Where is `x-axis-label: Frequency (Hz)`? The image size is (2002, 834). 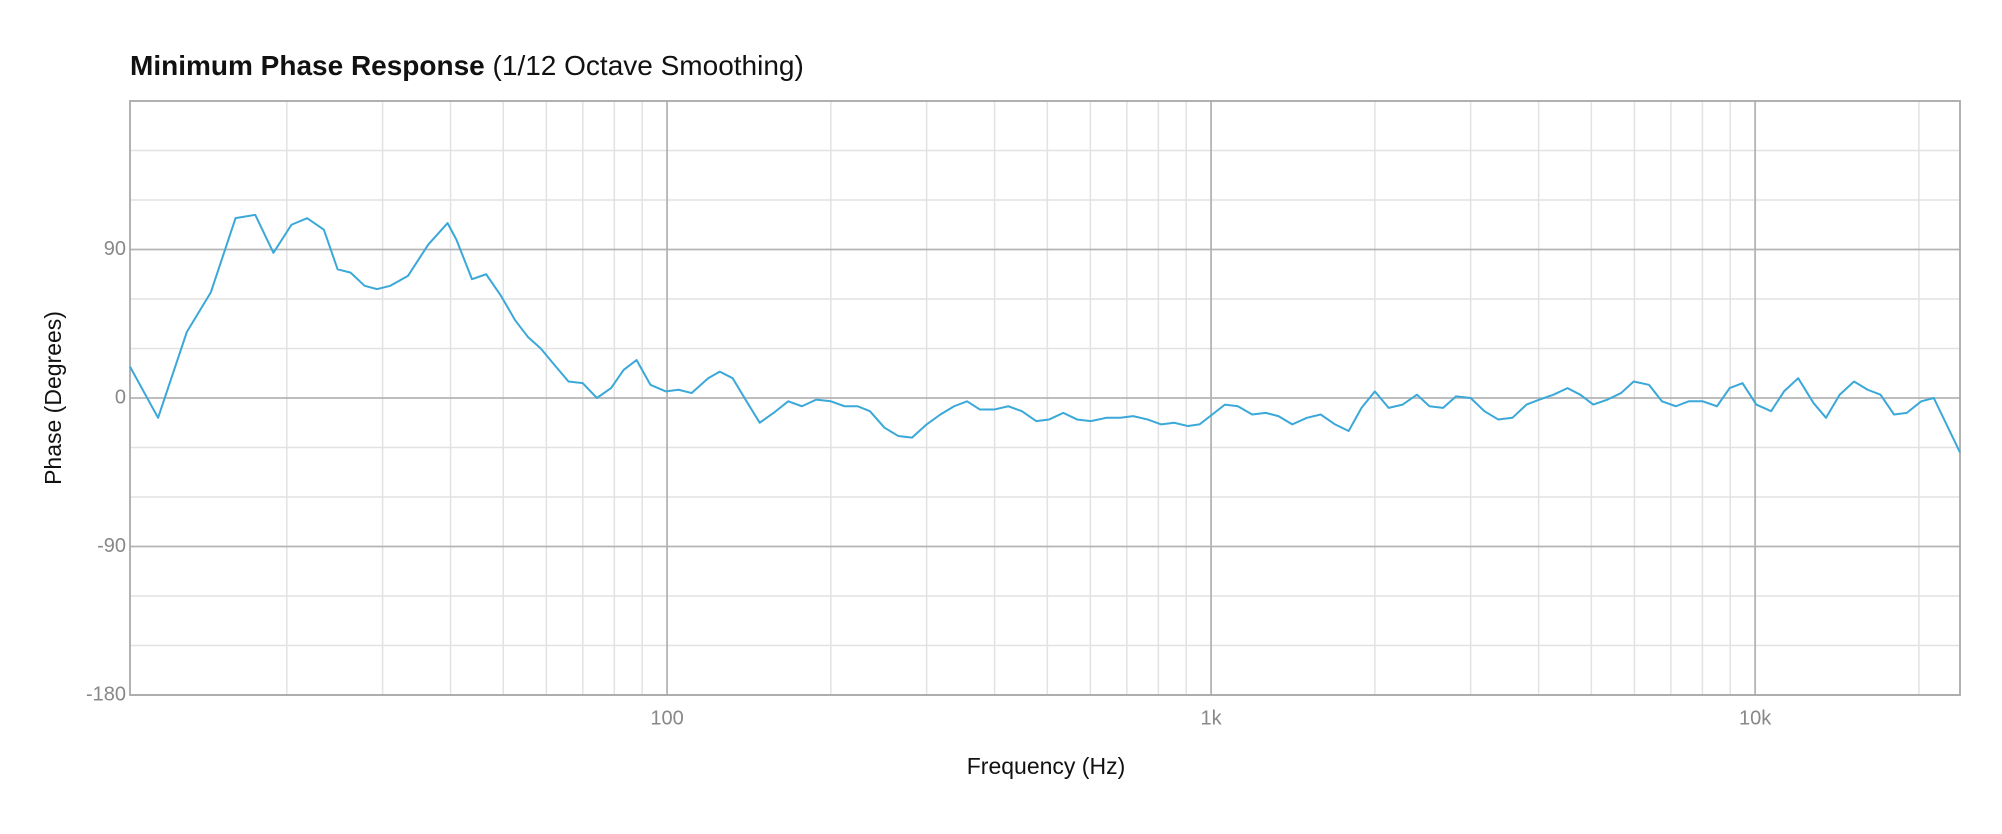
x-axis-label: Frequency (Hz) is located at coordinates (1046, 766).